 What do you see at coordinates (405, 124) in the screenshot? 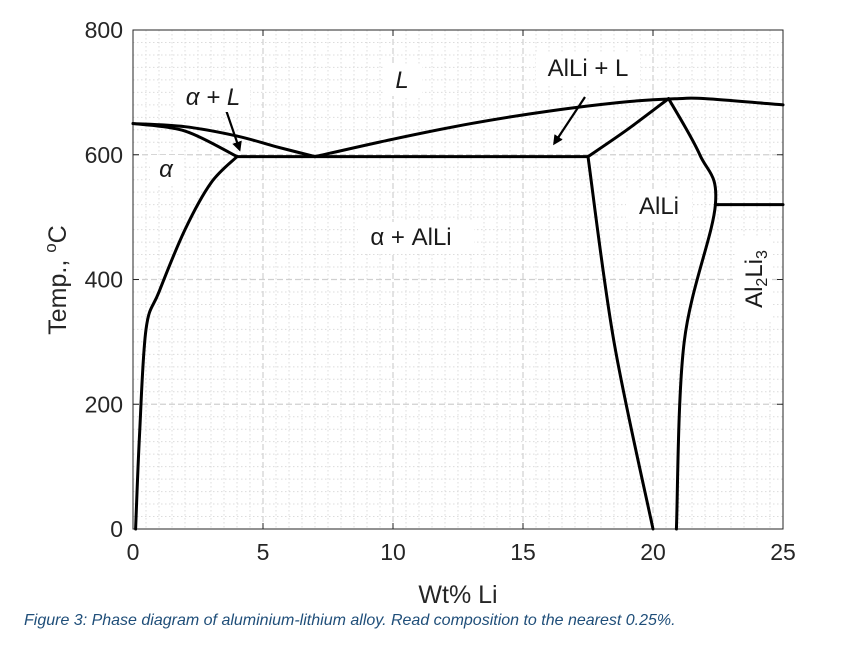
I see `annotation-arrows` at bounding box center [405, 124].